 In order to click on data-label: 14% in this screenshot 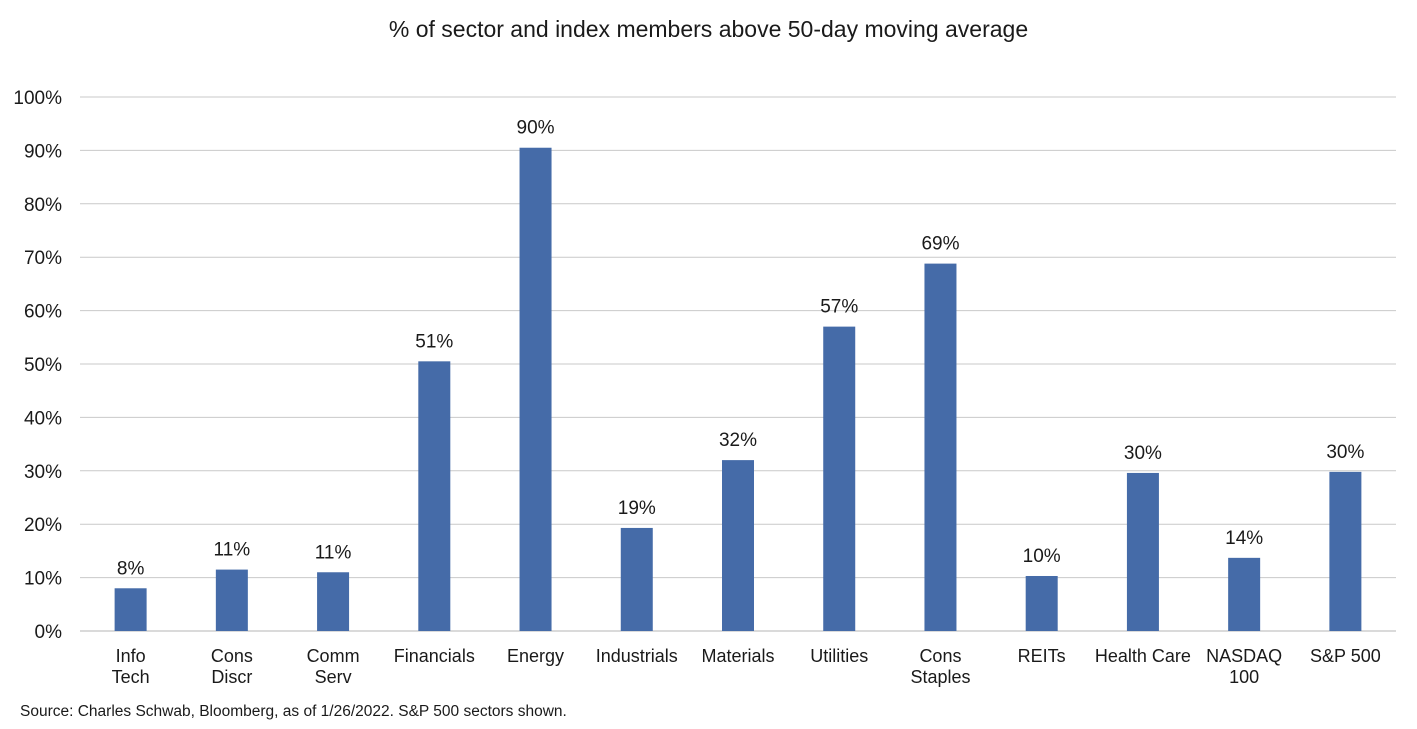, I will do `click(1244, 538)`.